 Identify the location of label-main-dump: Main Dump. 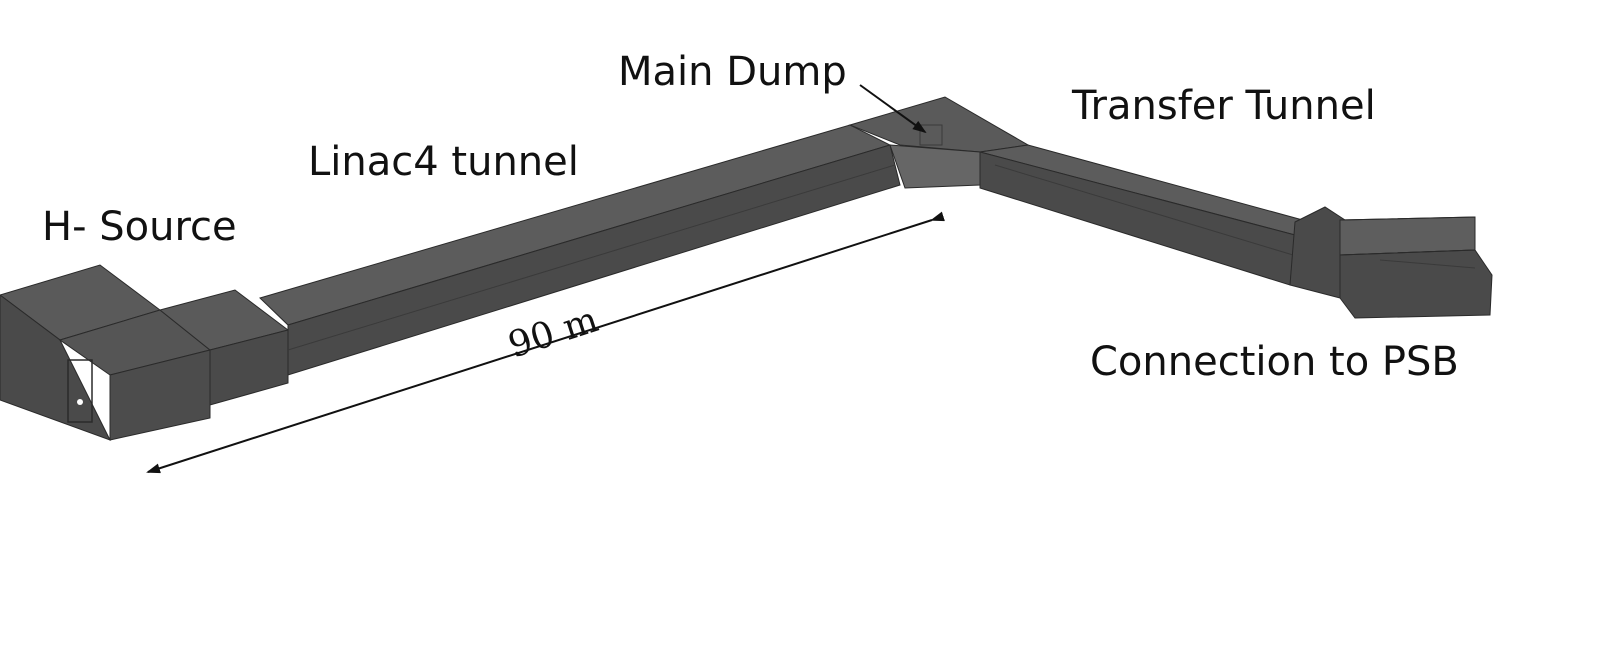
(732, 72).